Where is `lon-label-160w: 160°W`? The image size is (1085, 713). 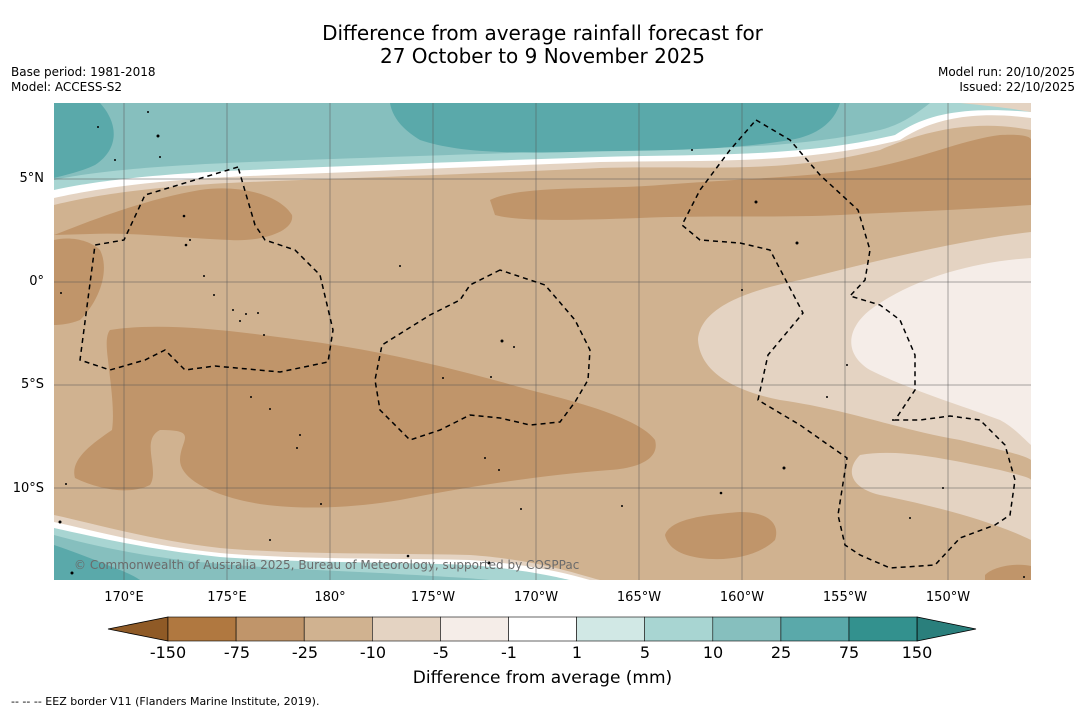 lon-label-160w: 160°W is located at coordinates (742, 597).